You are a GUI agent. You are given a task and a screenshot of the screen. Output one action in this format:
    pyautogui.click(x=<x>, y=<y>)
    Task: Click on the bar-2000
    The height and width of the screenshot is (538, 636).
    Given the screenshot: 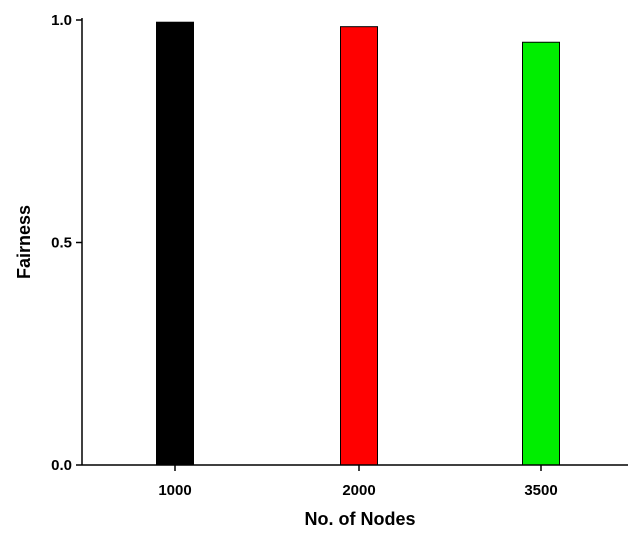 What is the action you would take?
    pyautogui.click(x=359, y=246)
    